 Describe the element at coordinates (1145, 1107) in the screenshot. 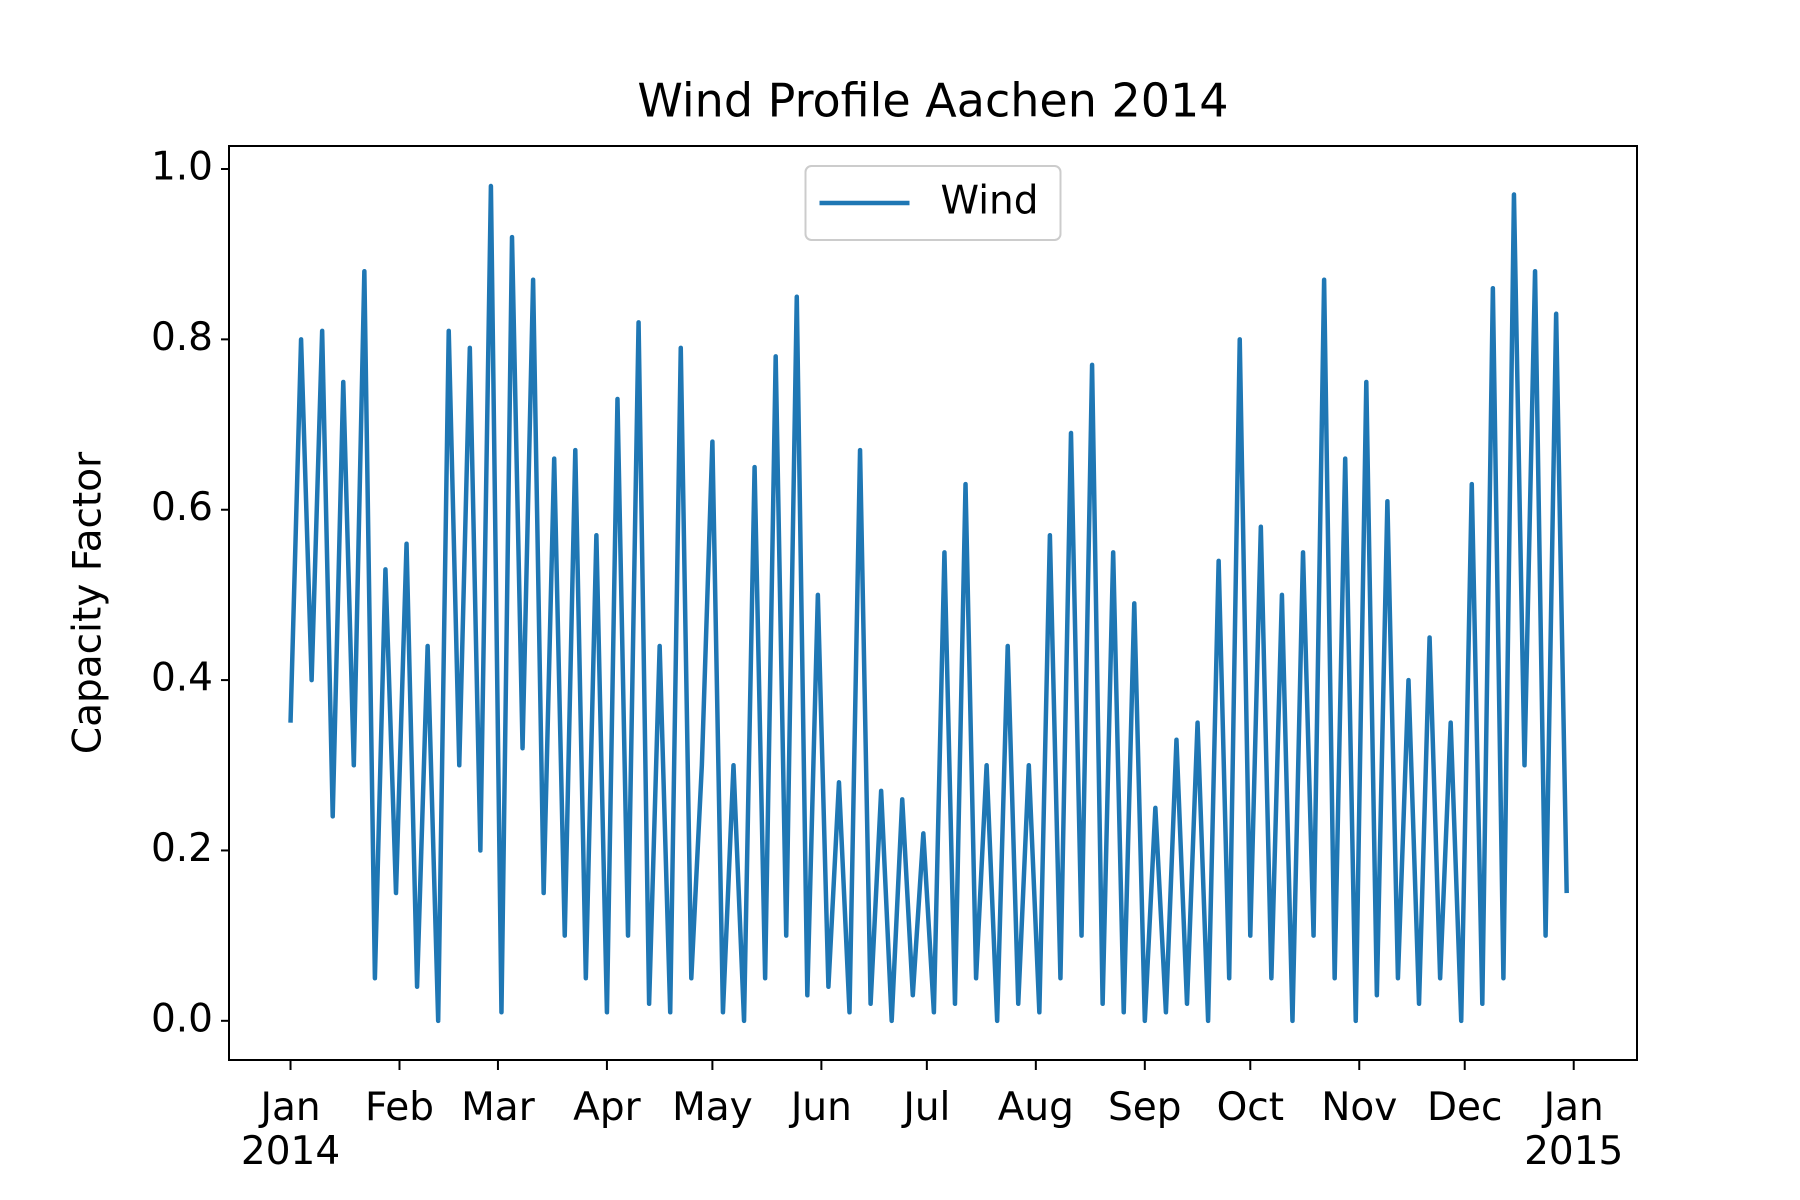

I see `x-tick-label: Sep` at that location.